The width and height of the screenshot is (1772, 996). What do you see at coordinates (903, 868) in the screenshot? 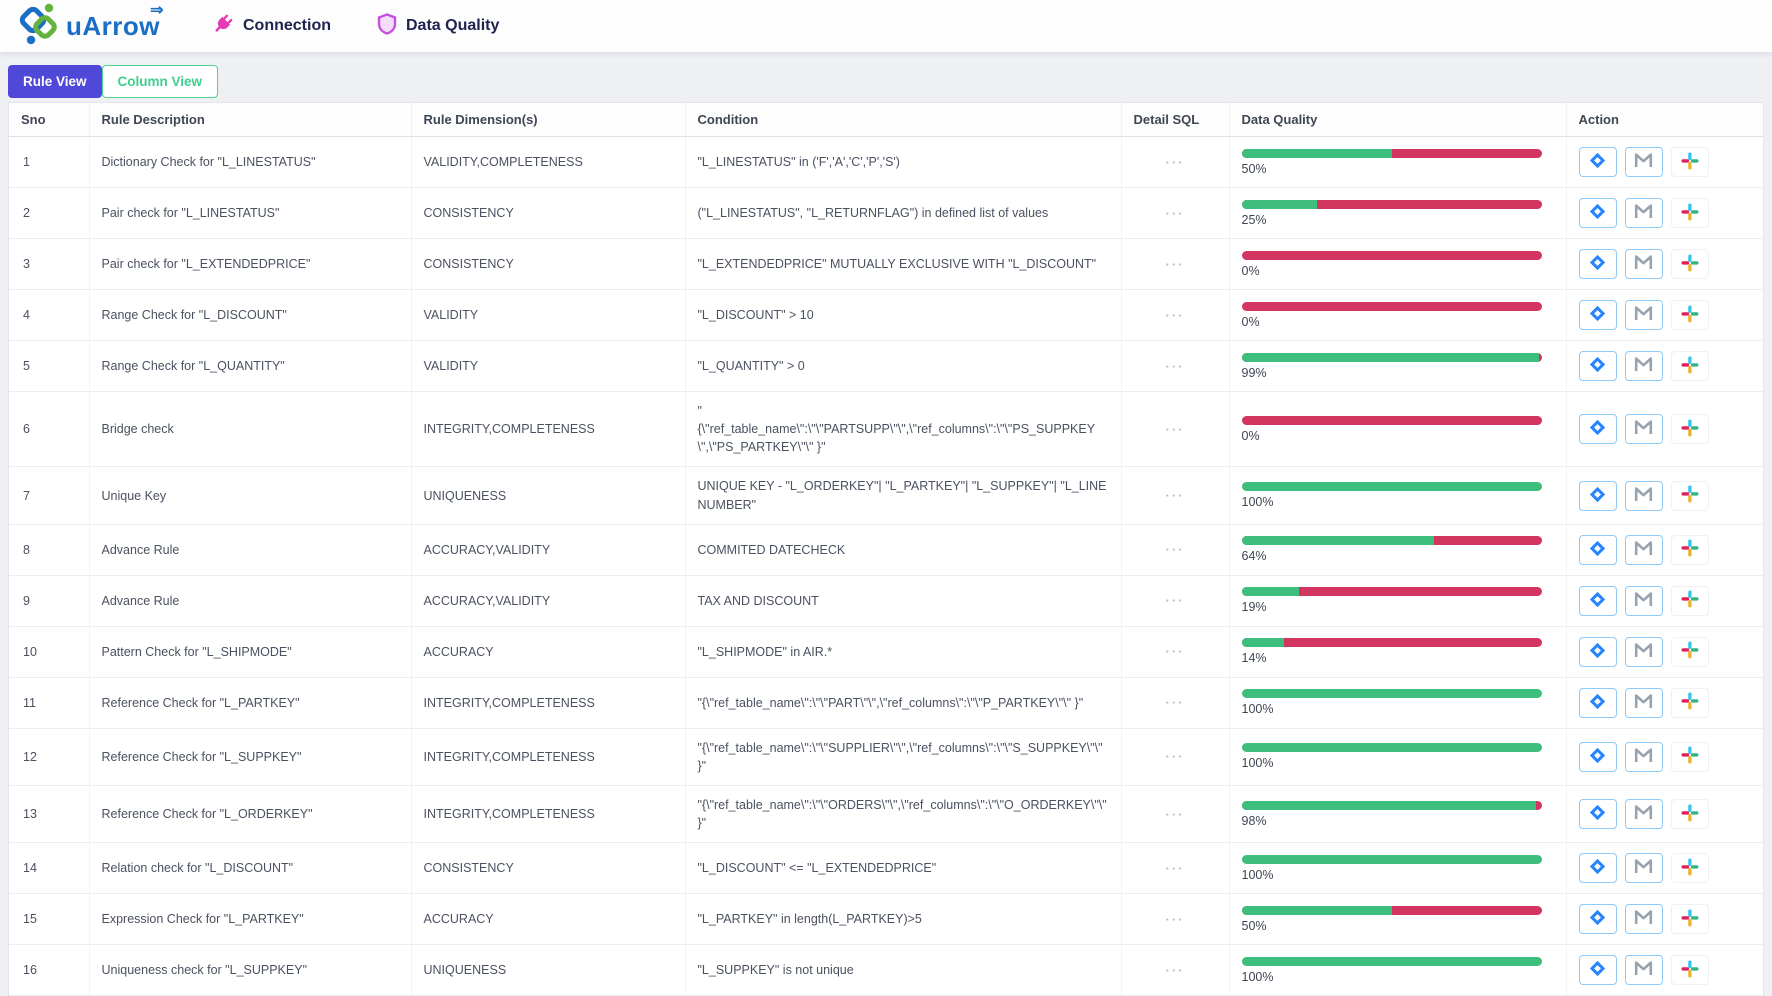
I see `condition-cell: "L_DISCOUNT" <= "L_EXTENDEDPRICE"` at bounding box center [903, 868].